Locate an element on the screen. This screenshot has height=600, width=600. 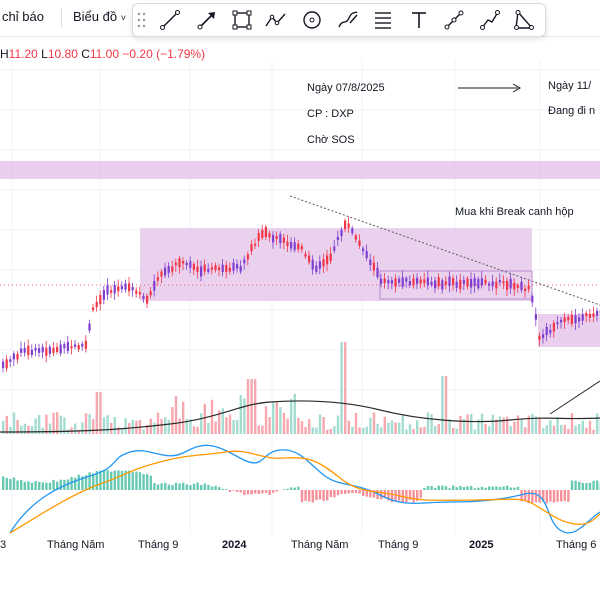
drag-handle-icon is located at coordinates (142, 20).